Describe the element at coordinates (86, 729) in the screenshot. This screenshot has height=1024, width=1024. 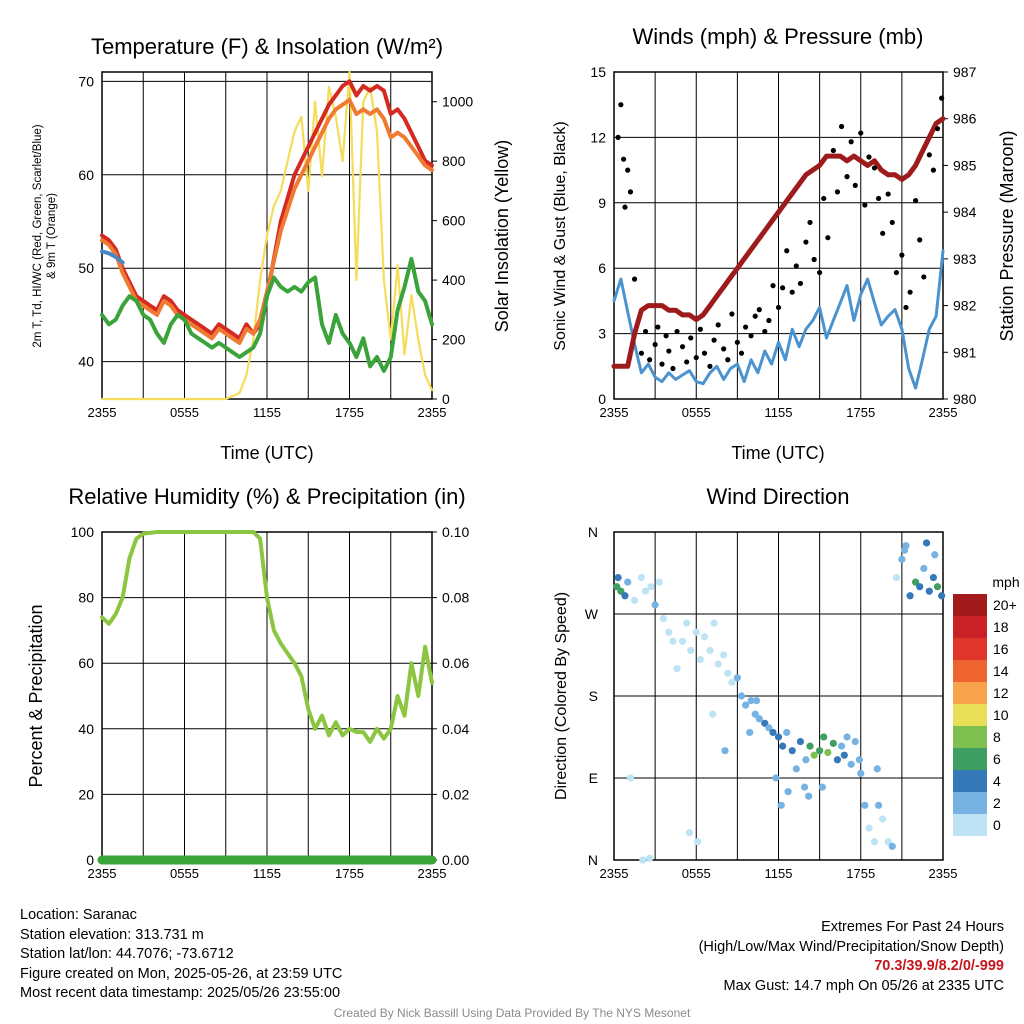
I see `y-tick-label: 40` at that location.